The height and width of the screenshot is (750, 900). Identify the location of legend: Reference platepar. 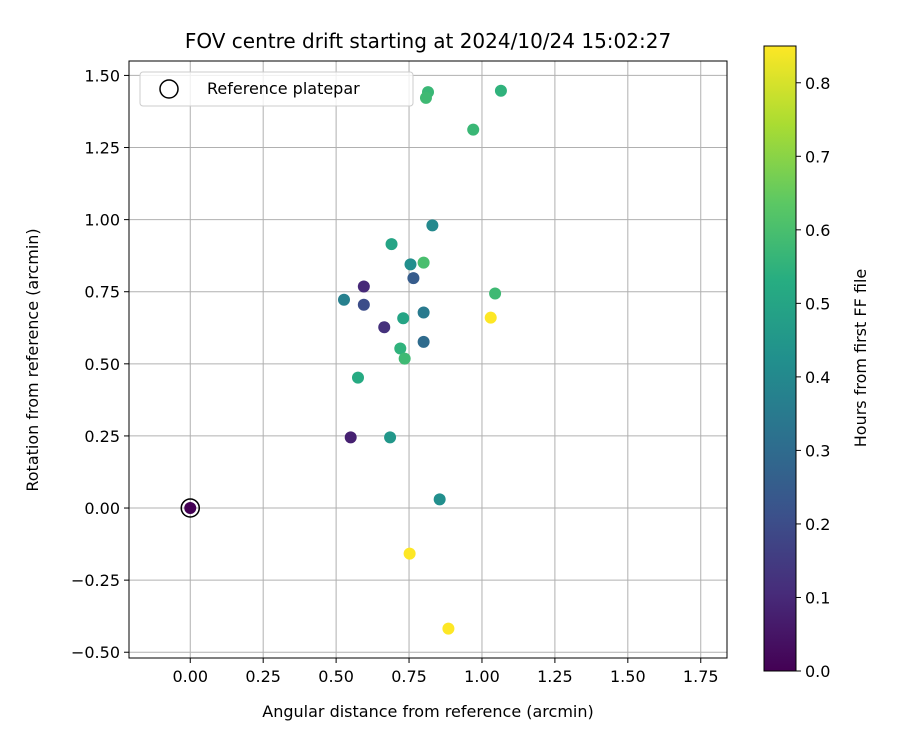
(276, 89).